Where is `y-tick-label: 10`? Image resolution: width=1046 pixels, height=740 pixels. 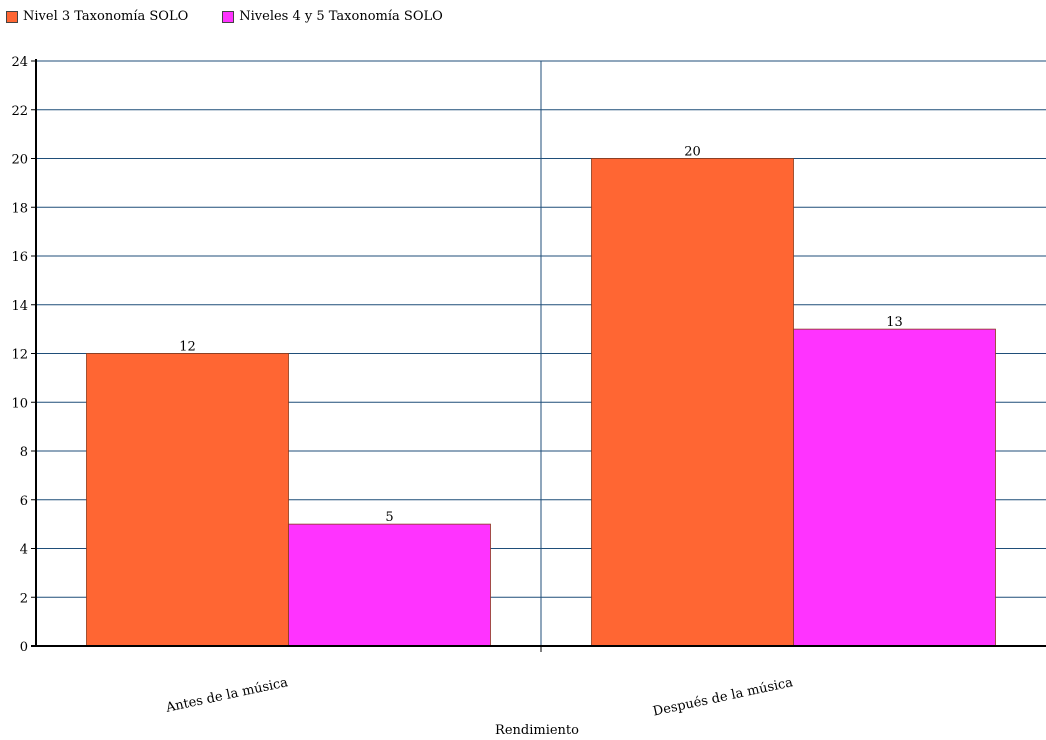 y-tick-label: 10 is located at coordinates (19, 403).